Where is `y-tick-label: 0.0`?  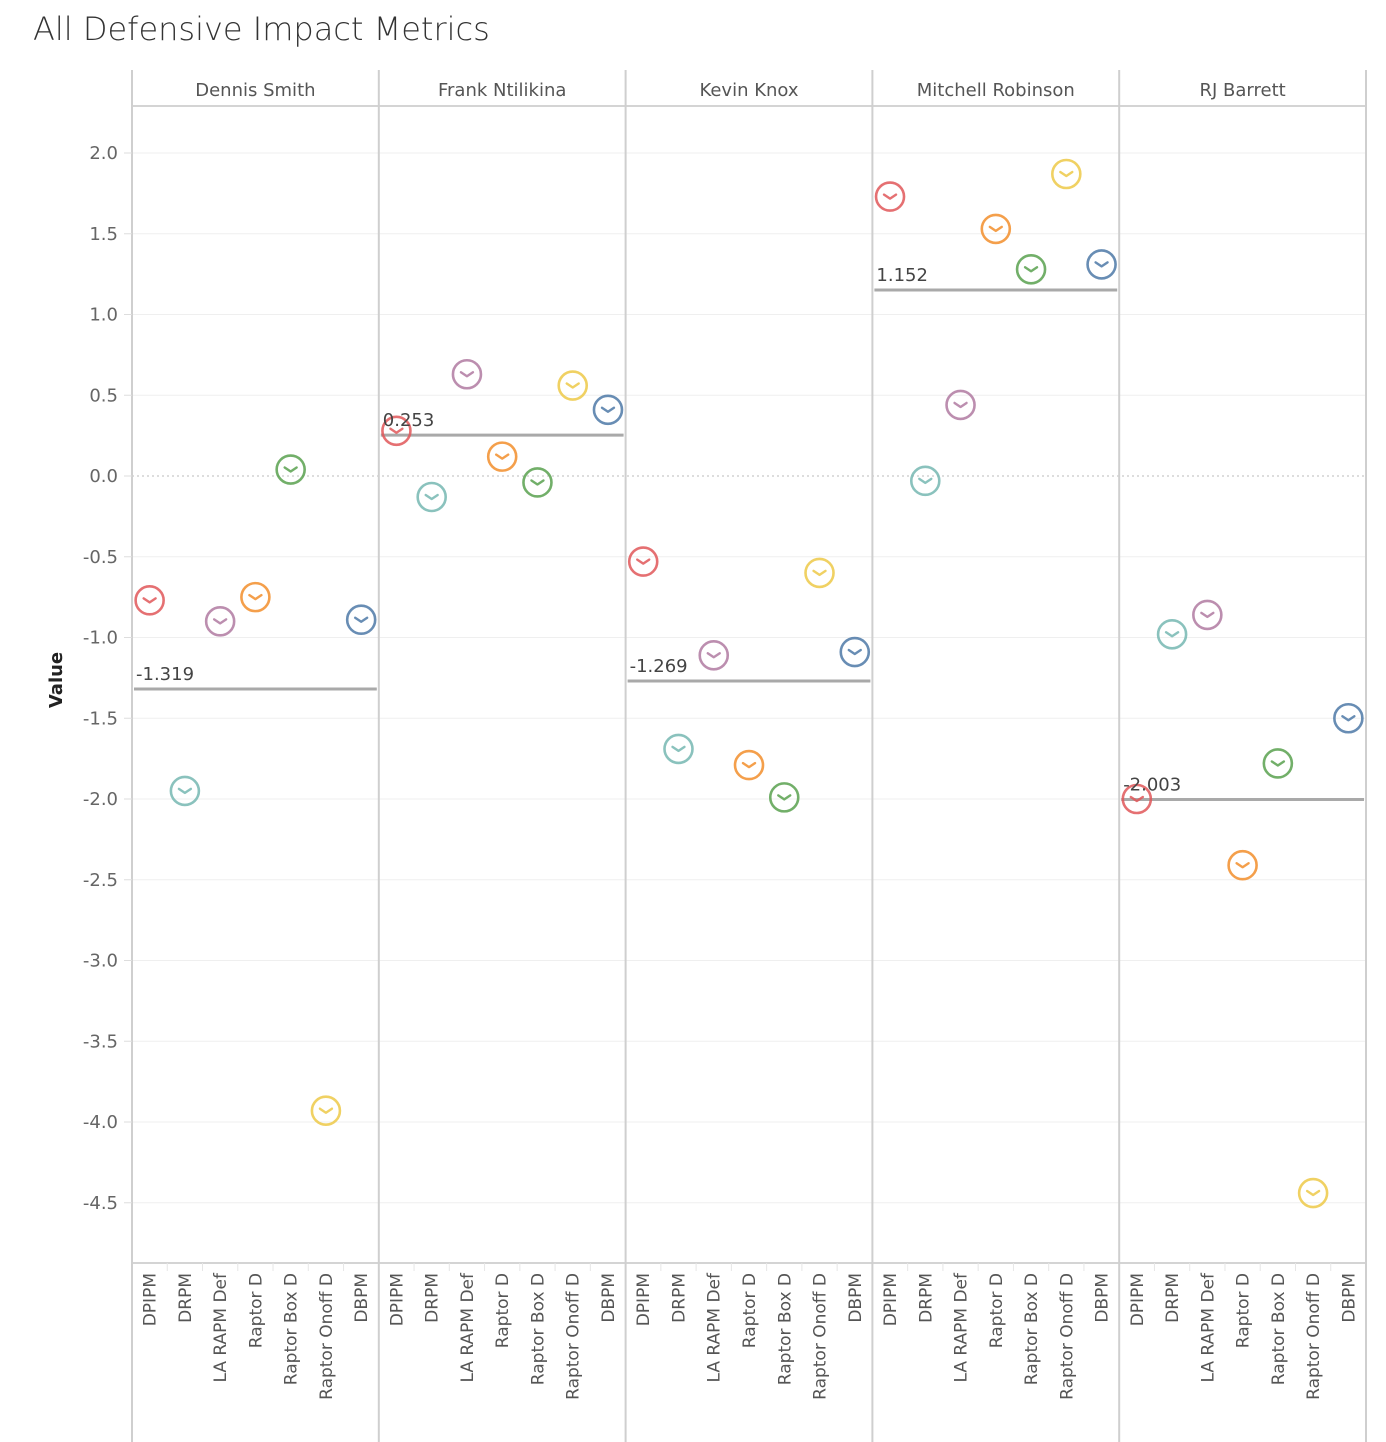
y-tick-label: 0.0 is located at coordinates (103, 476).